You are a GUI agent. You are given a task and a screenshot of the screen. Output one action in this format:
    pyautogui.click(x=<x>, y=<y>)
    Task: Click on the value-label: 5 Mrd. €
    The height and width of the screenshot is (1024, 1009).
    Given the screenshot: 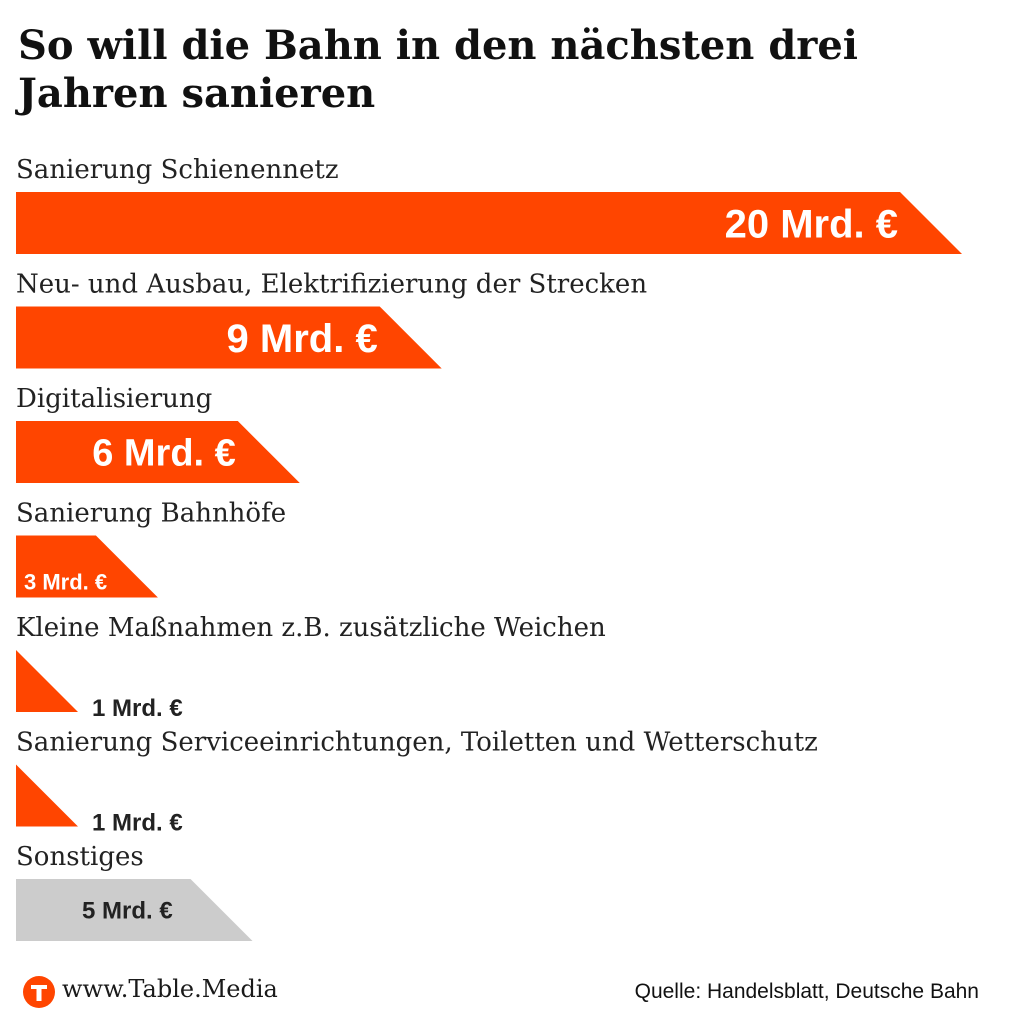 What is the action you would take?
    pyautogui.click(x=127, y=911)
    